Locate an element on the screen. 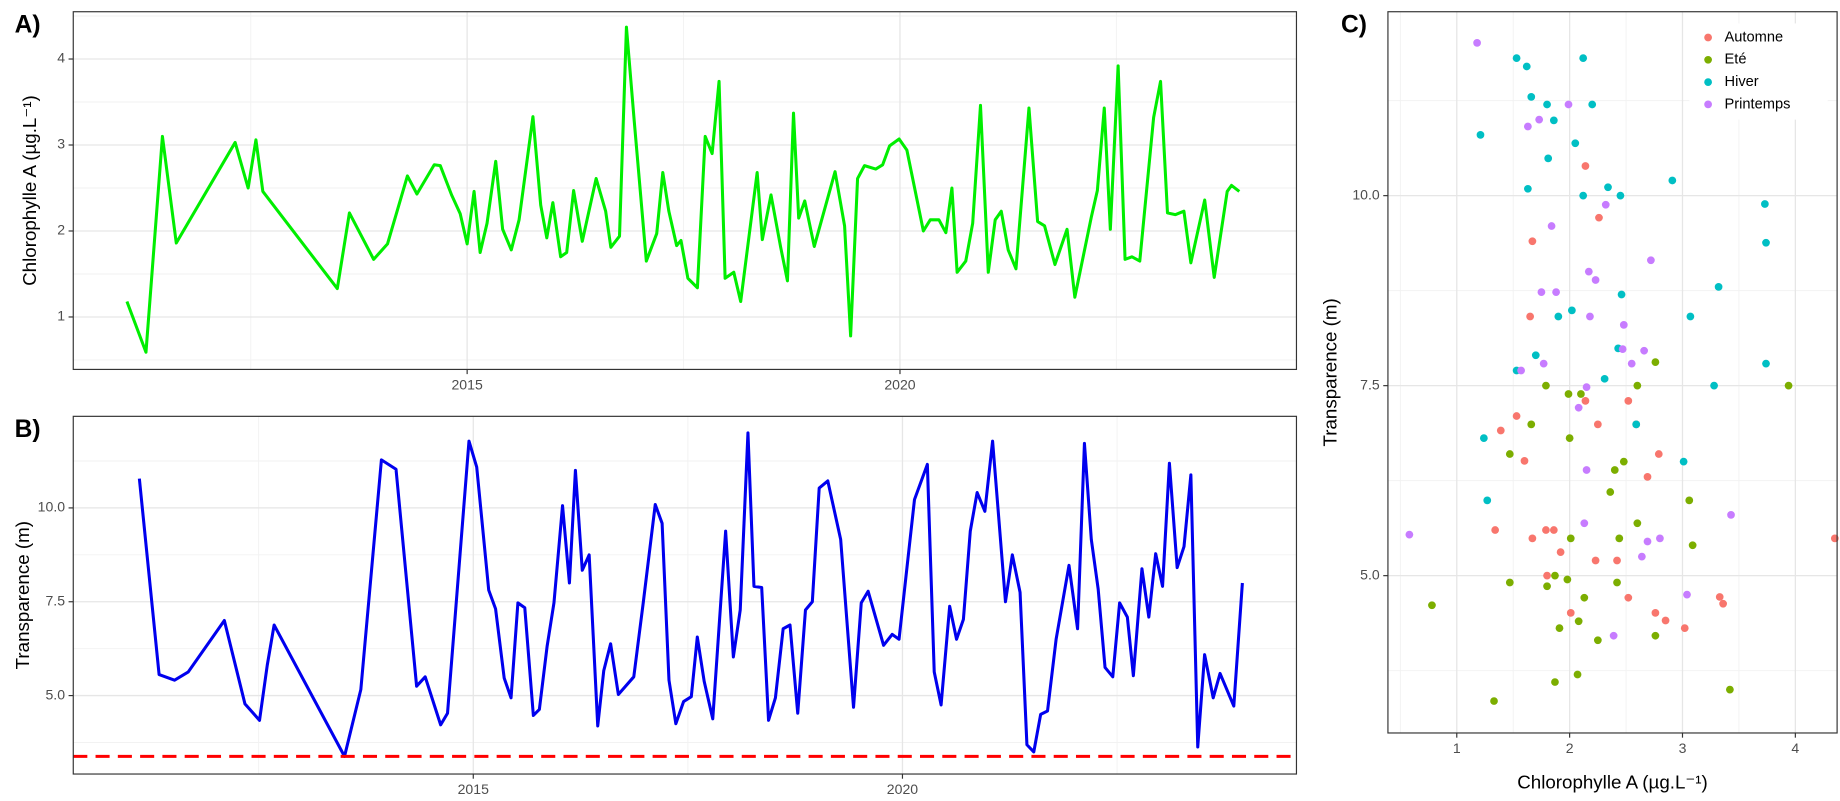  x-tick-label: 2020 is located at coordinates (902, 789).